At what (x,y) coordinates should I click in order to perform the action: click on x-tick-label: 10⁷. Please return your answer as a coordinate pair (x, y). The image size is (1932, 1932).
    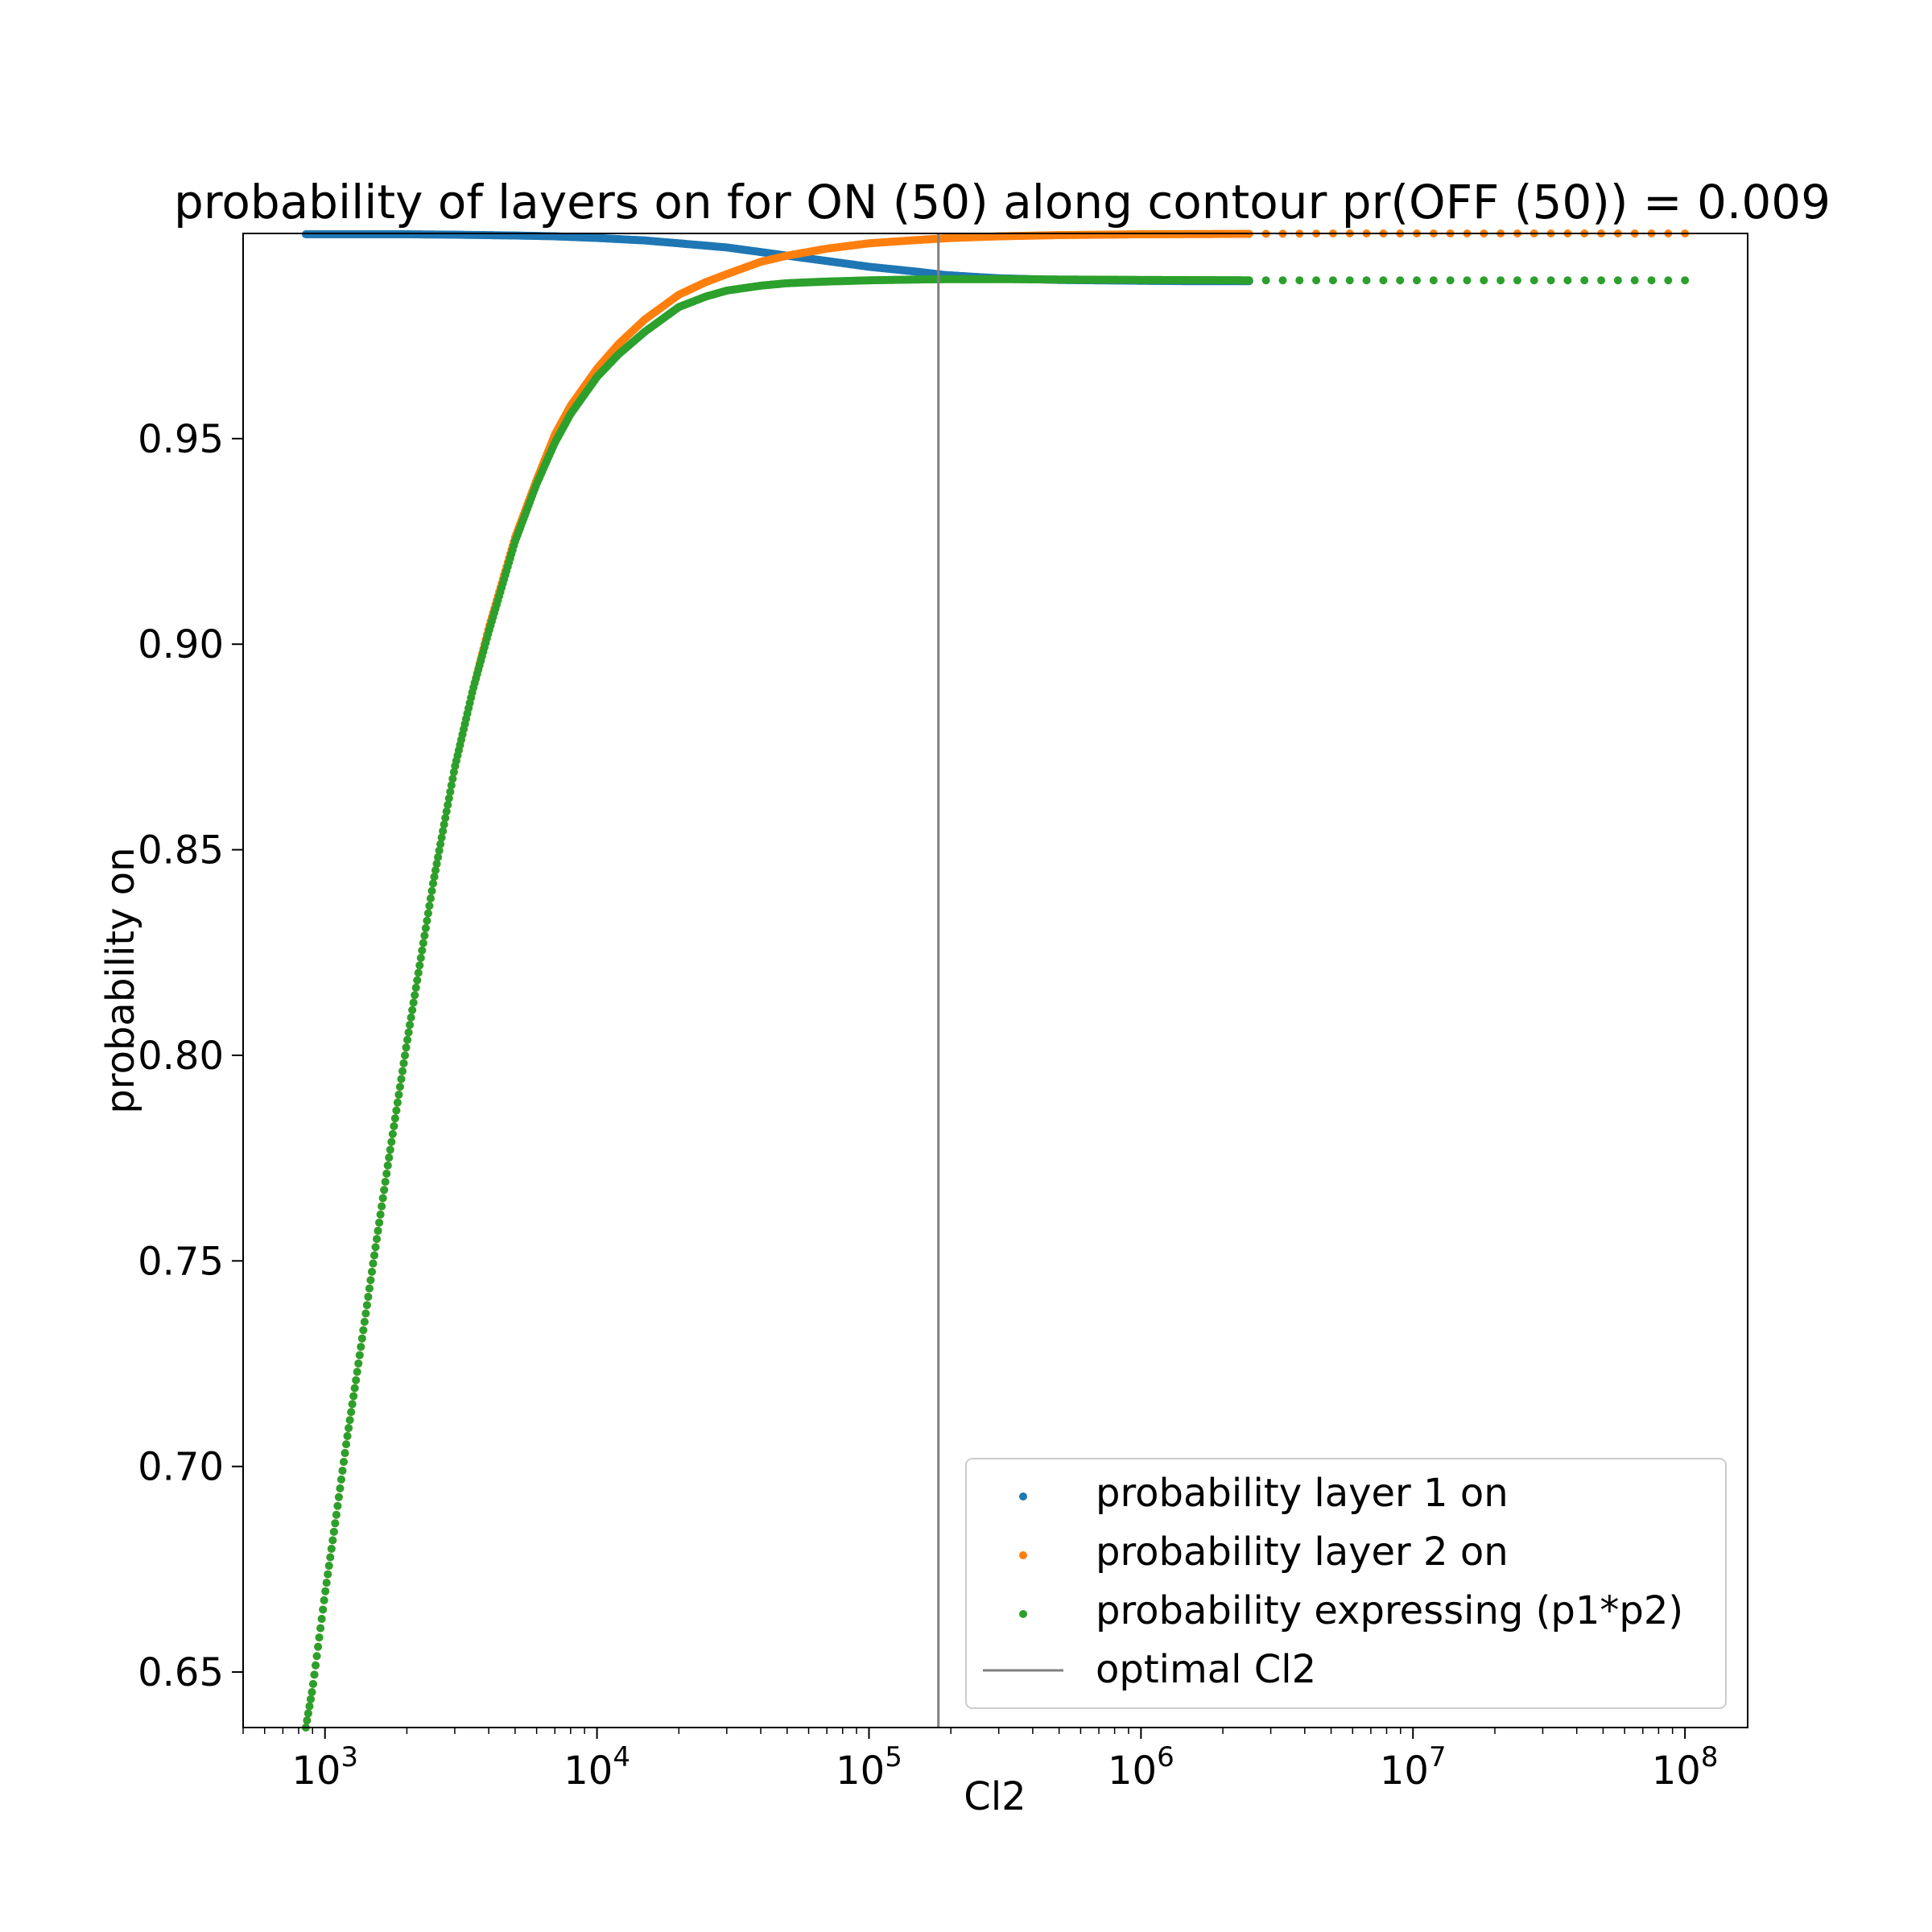
    Looking at the image, I should click on (1413, 1768).